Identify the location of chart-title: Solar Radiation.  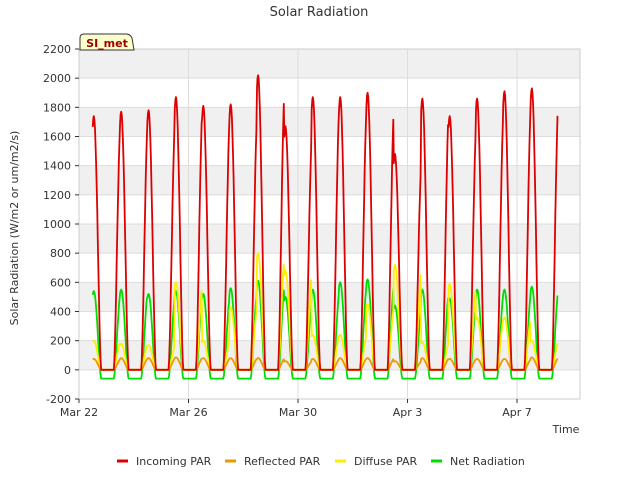
(319, 12).